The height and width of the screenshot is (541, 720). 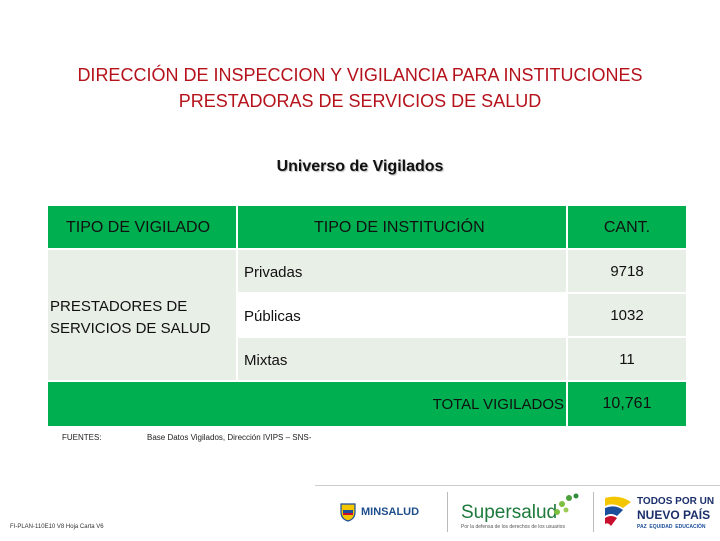 I want to click on gov-slogan-line-3: PAZ EQUIDAD EDUCACIÓN, so click(x=671, y=527).